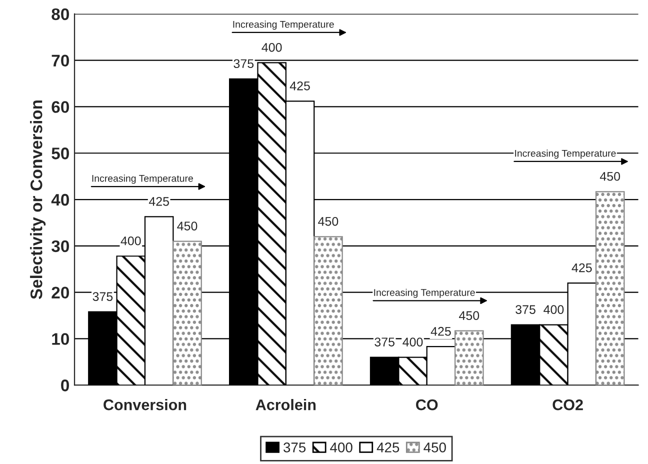  What do you see at coordinates (60, 60) in the screenshot?
I see `y-tick-label: 70` at bounding box center [60, 60].